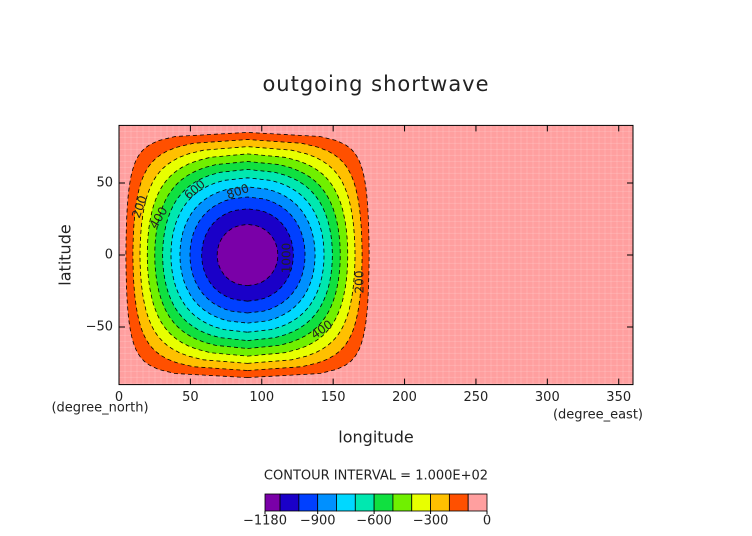 The height and width of the screenshot is (536, 752). Describe the element at coordinates (99, 327) in the screenshot. I see `y-tick-label: −50` at that location.